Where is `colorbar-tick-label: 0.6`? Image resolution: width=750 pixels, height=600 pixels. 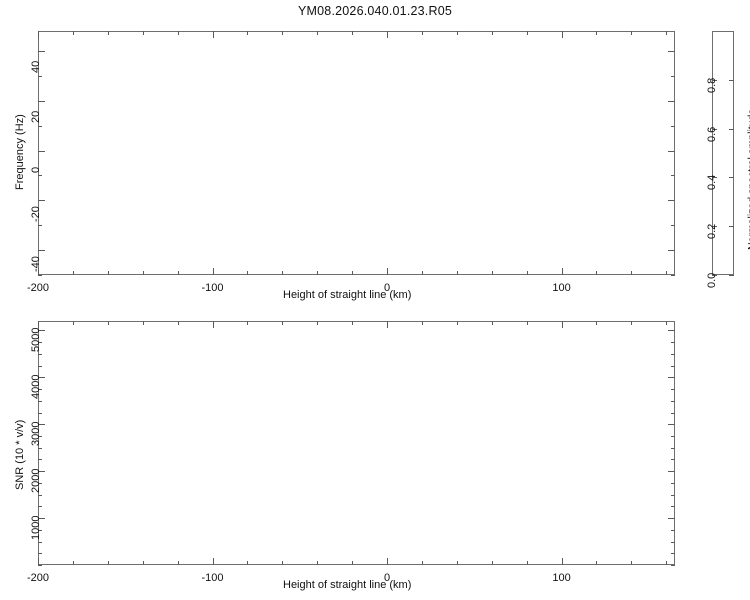
colorbar-tick-label: 0.6 is located at coordinates (712, 134).